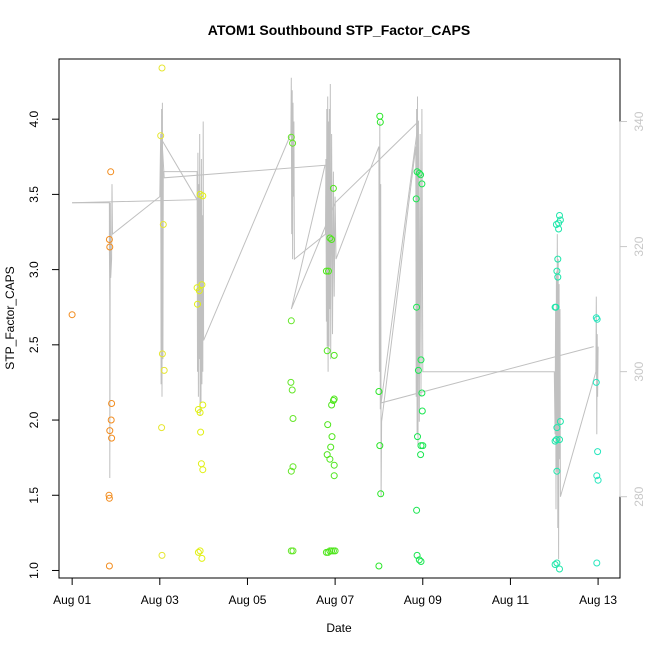 This screenshot has height=650, width=650. I want to click on y-tick-label: 2.0, so click(34, 419).